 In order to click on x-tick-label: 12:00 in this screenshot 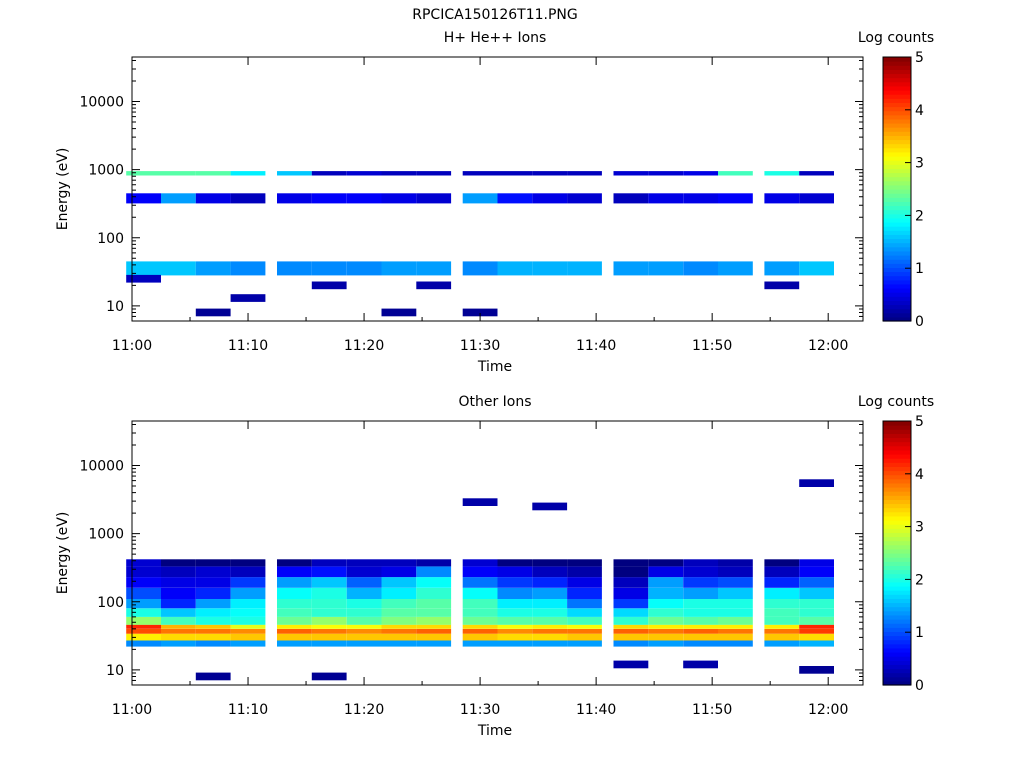, I will do `click(828, 346)`.